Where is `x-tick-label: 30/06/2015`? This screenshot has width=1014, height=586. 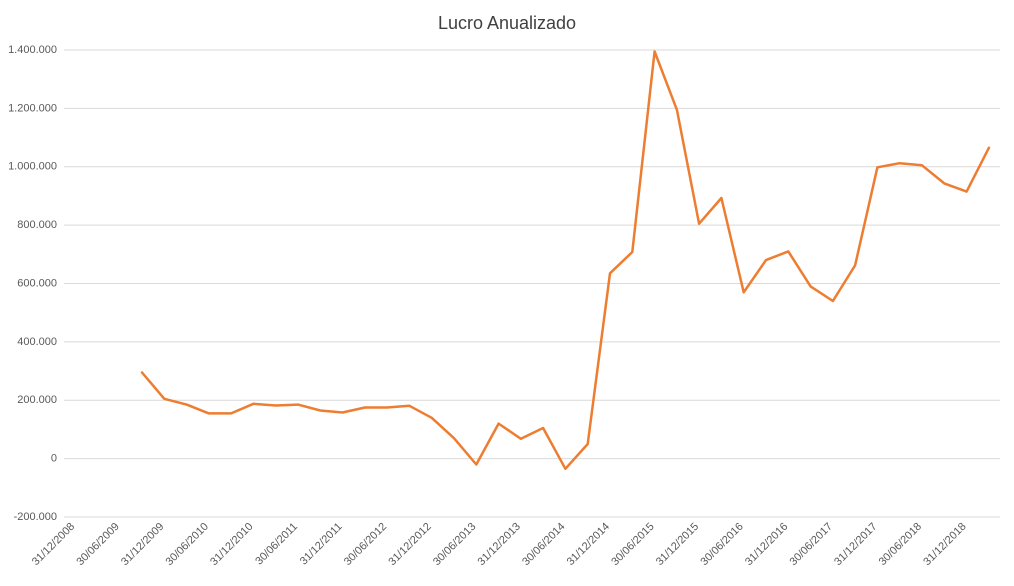 x-tick-label: 30/06/2015 is located at coordinates (632, 544).